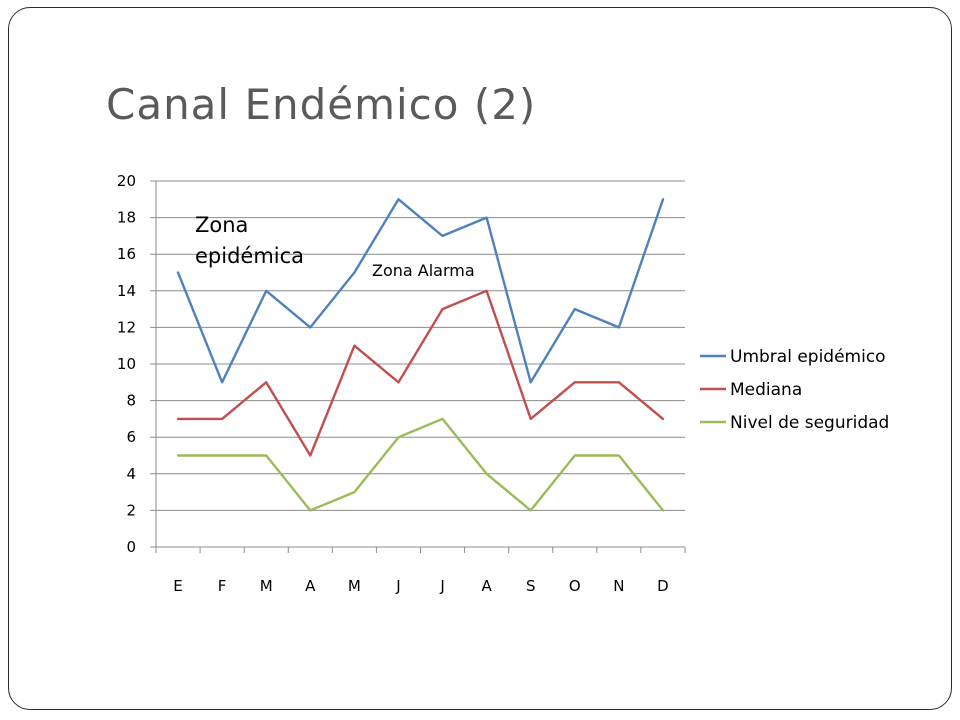 This screenshot has height=720, width=960. I want to click on y-tick-label: 8, so click(131, 401).